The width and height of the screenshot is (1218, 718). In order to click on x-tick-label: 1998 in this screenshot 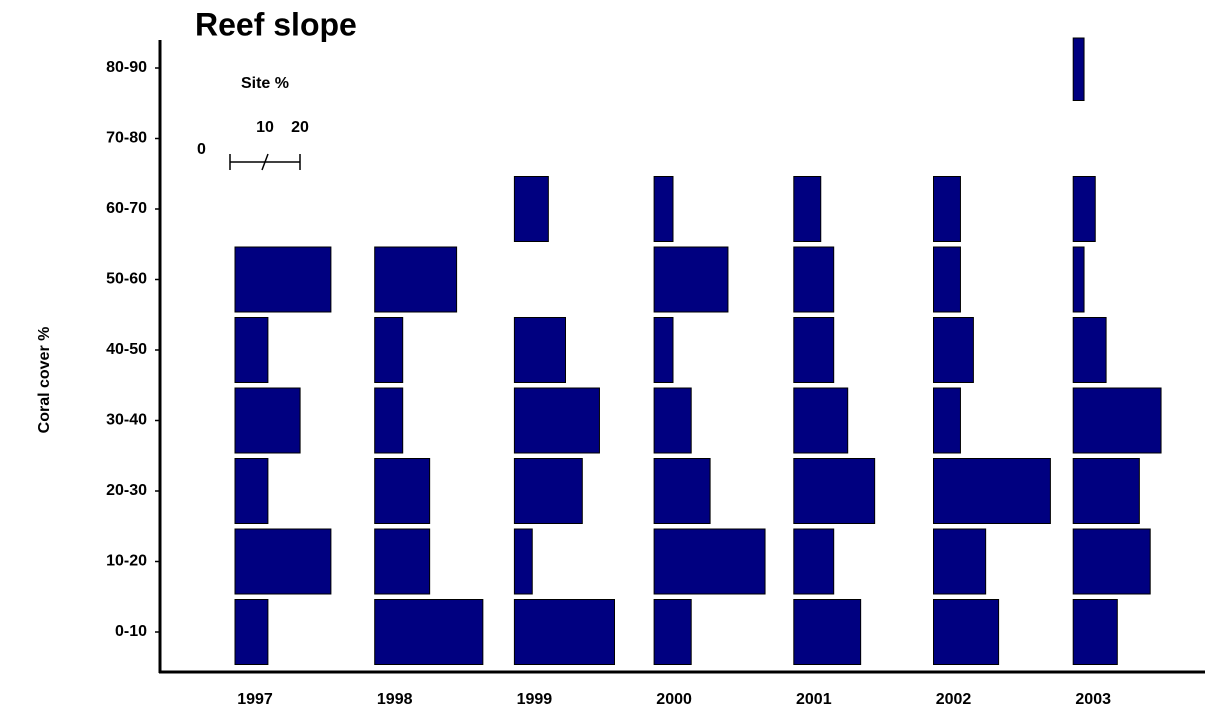, I will do `click(395, 699)`.